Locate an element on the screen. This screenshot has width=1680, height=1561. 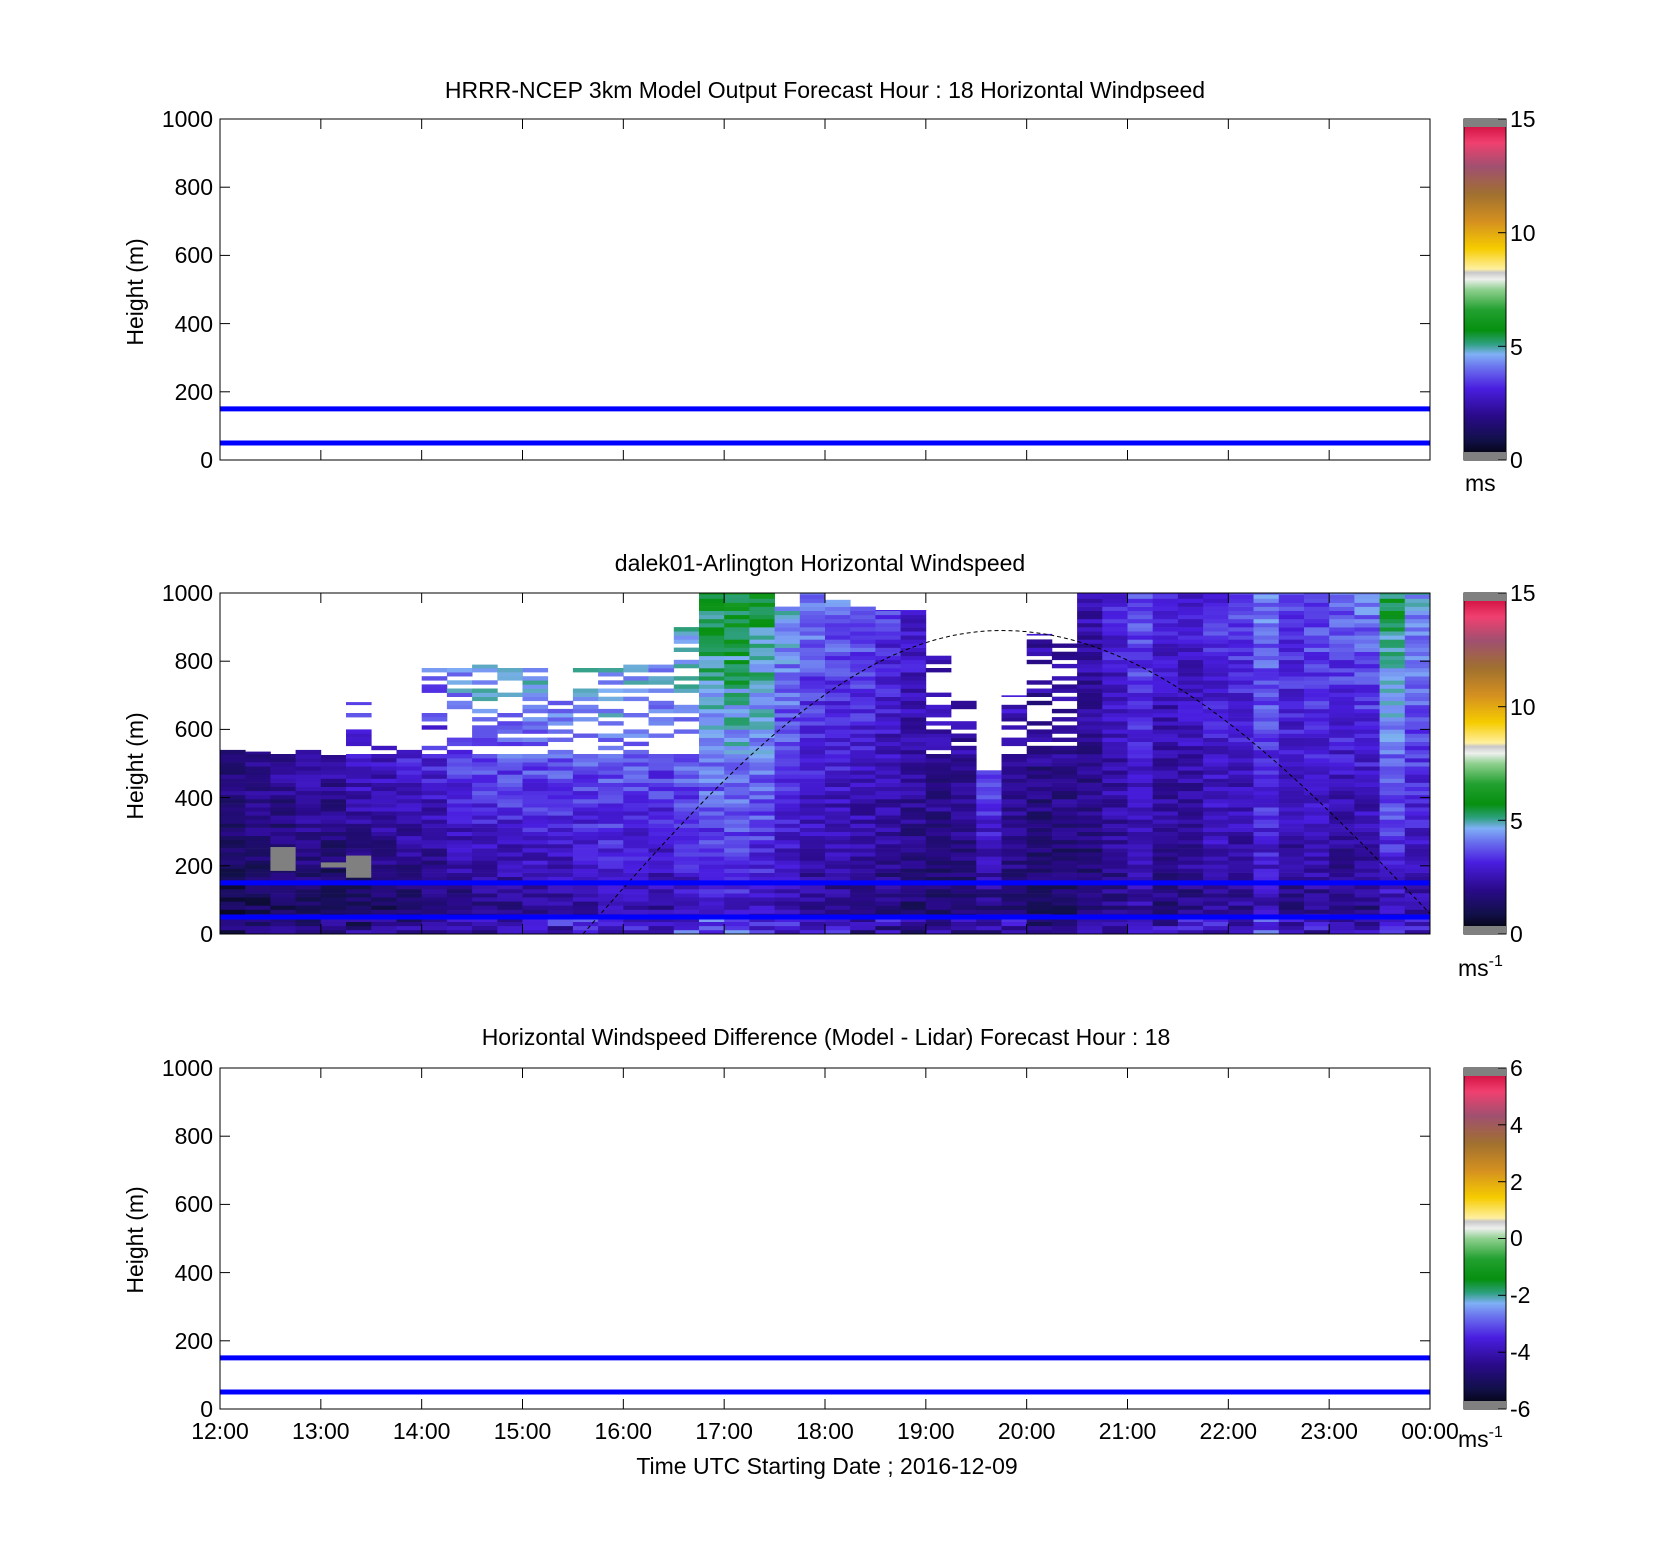
y-tick-label: 400 is located at coordinates (194, 324).